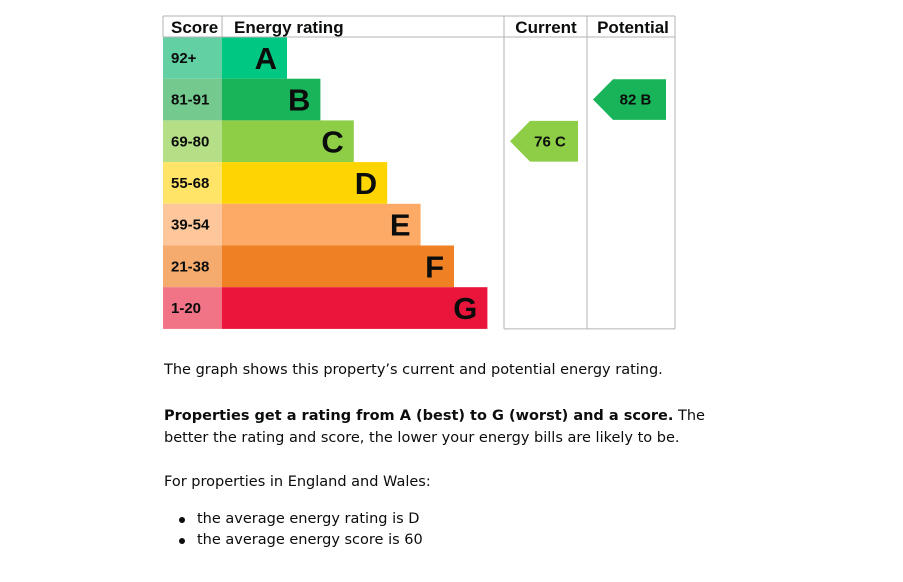 This screenshot has width=903, height=582. I want to click on band-letter-b: B, so click(299, 100).